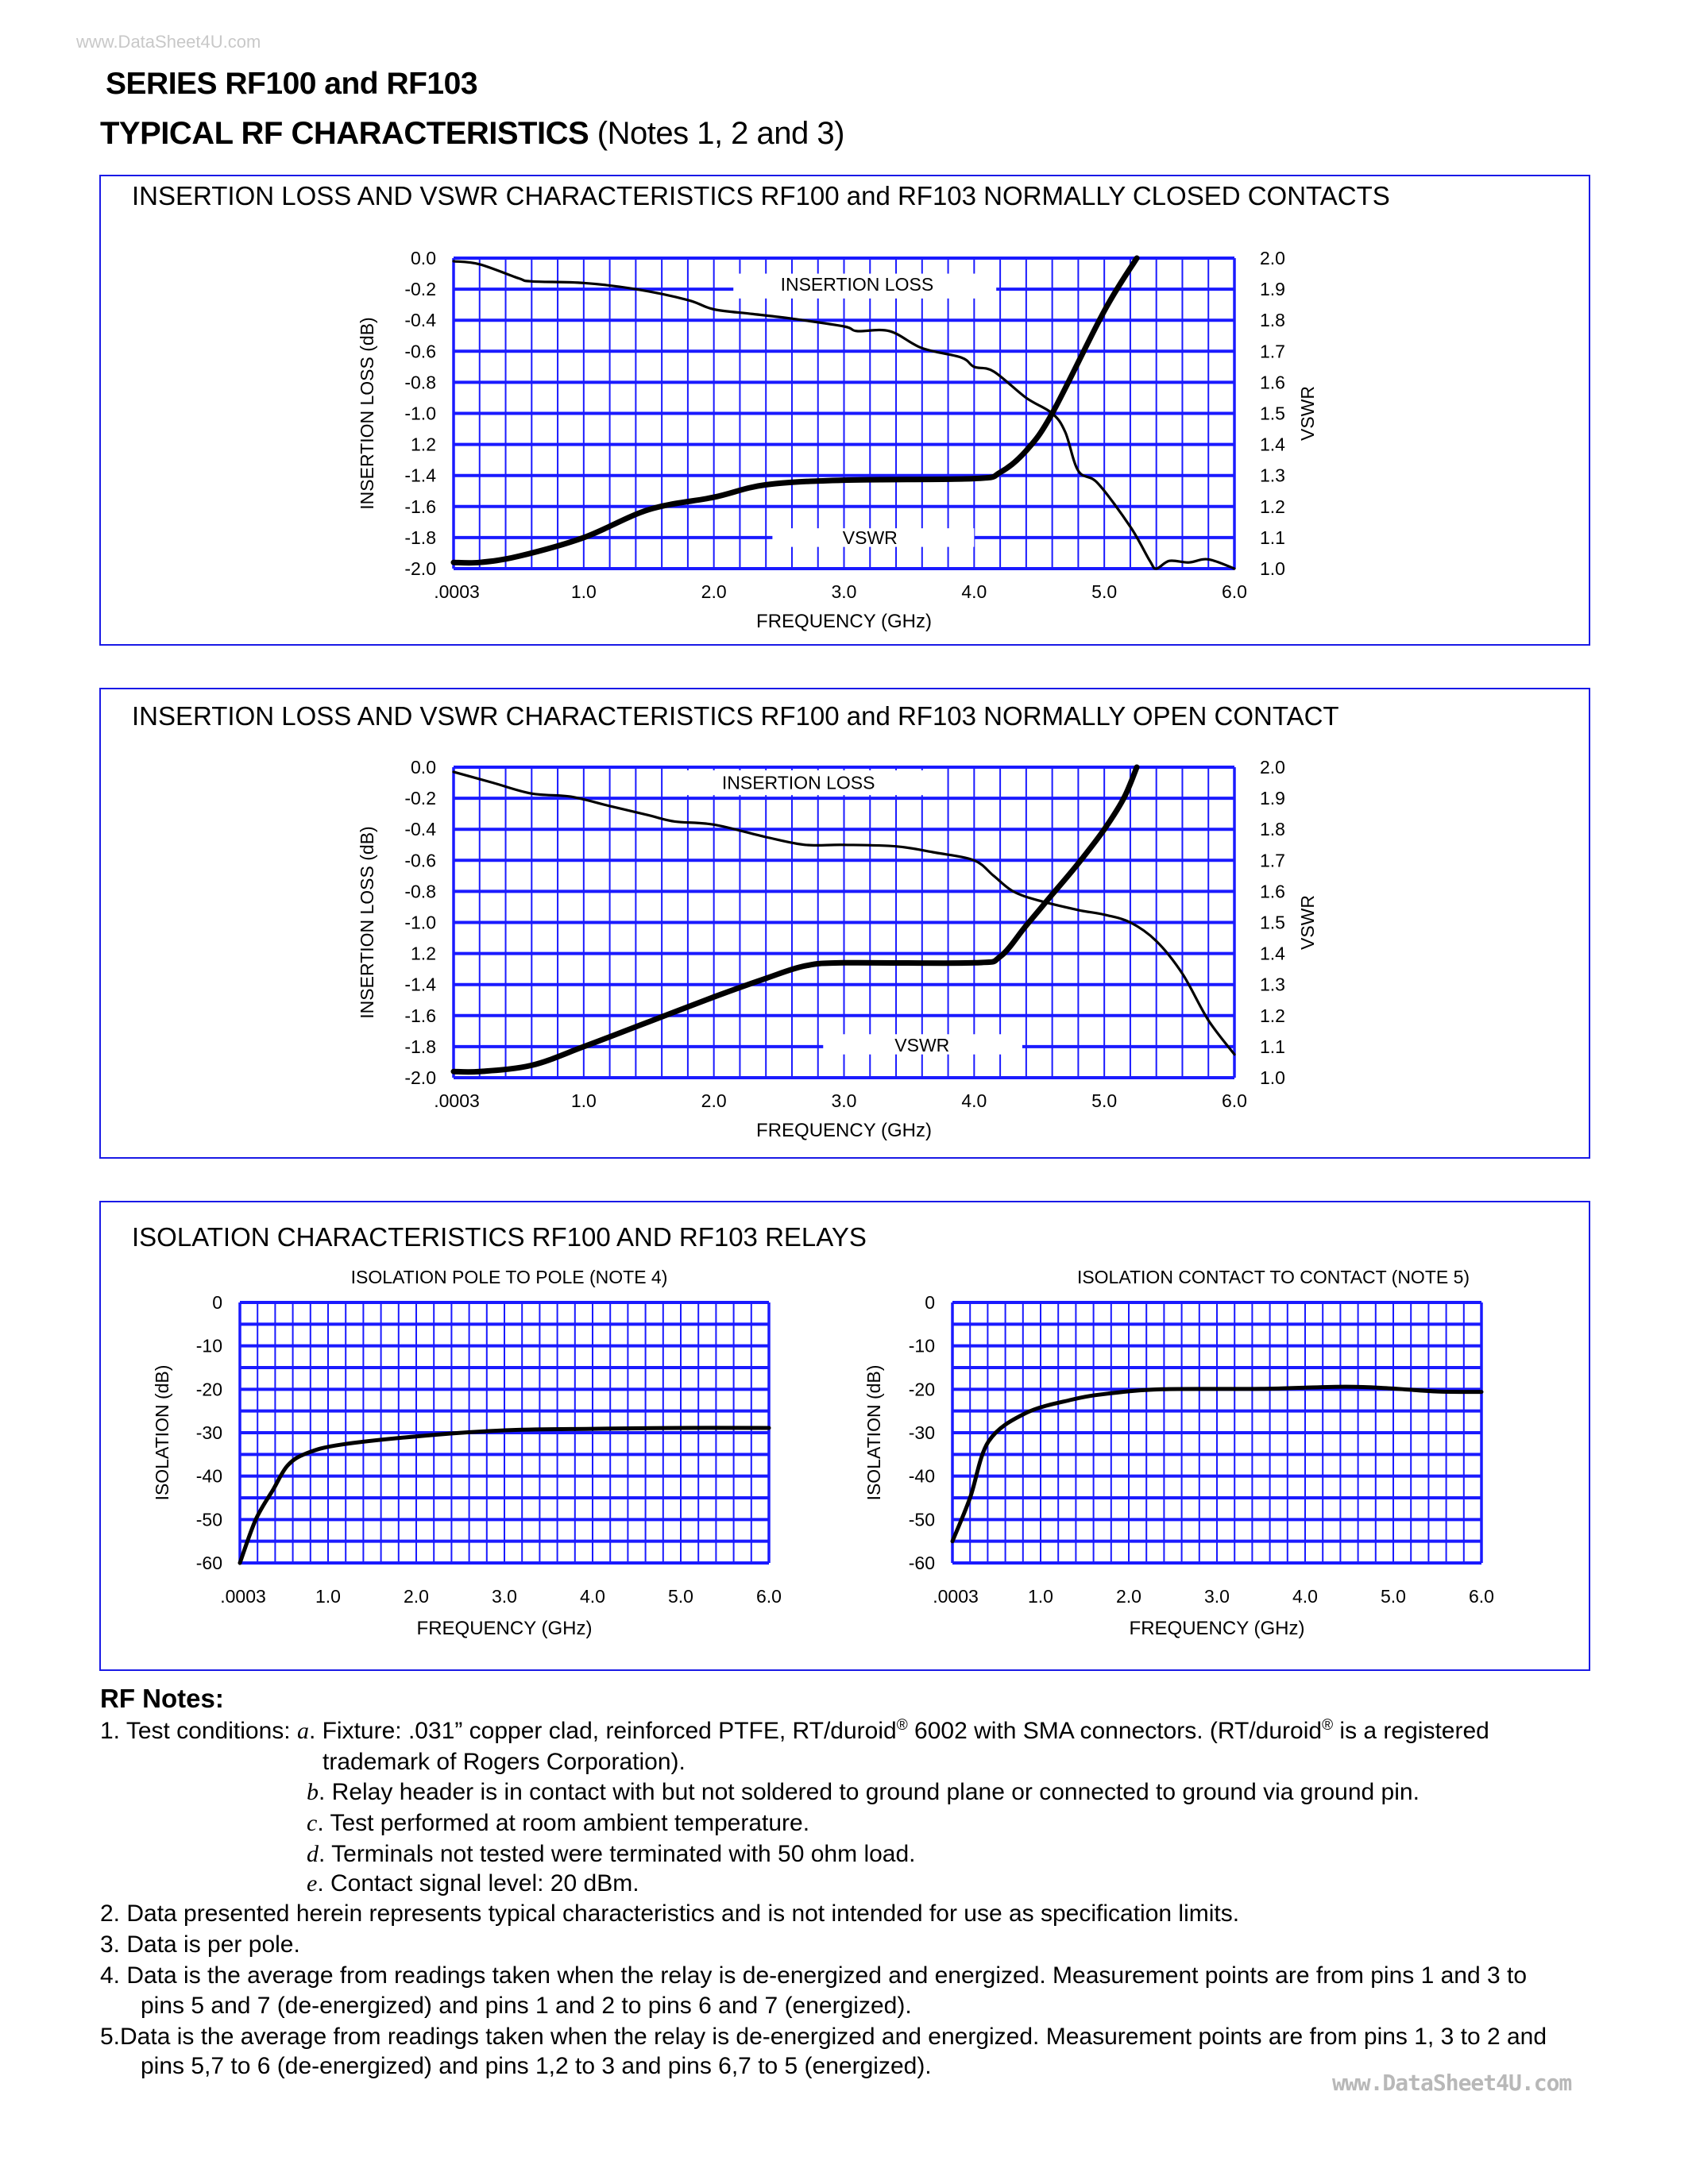 This screenshot has width=1688, height=2184. What do you see at coordinates (420, 891) in the screenshot?
I see `y-tick-label: -0.8` at bounding box center [420, 891].